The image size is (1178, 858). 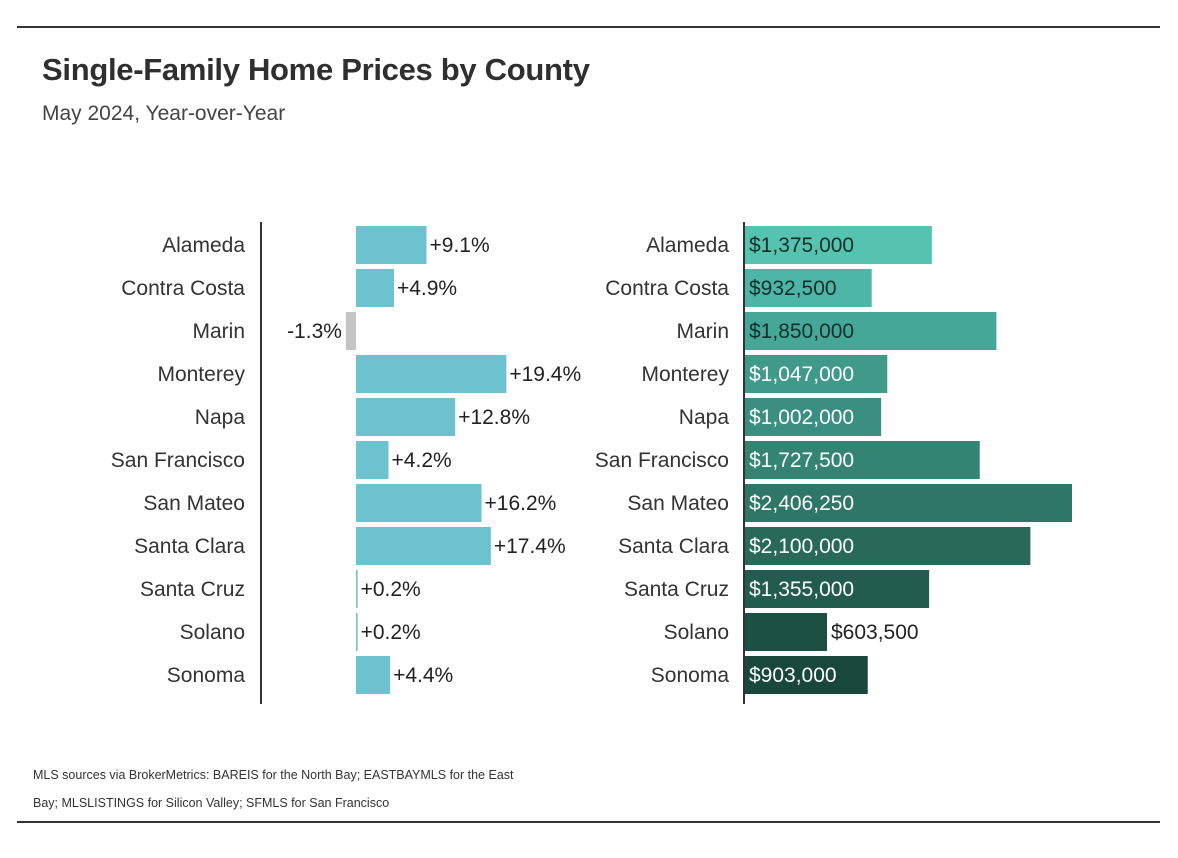 I want to click on price-value-label-marin: $1,850,000, so click(x=801, y=331).